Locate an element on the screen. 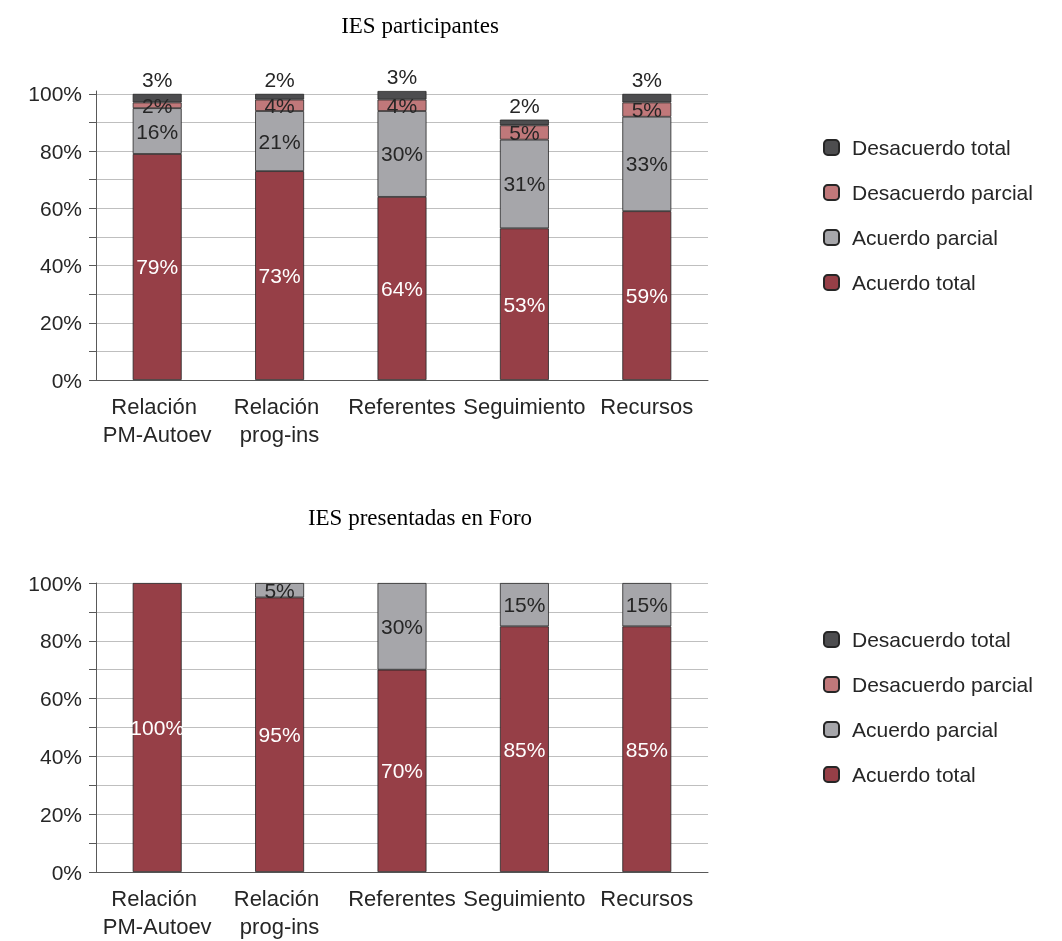 This screenshot has height=941, width=1062. chart-title: IES participantes is located at coordinates (420, 25).